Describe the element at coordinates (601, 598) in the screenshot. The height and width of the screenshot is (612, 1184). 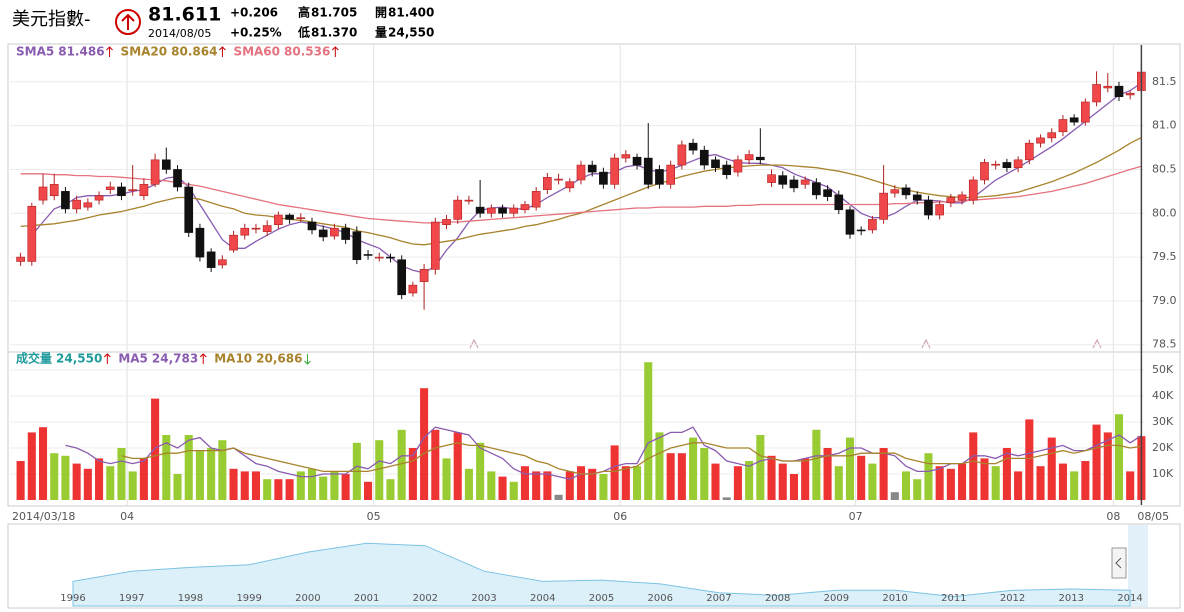
I see `navigator-year: 2005` at that location.